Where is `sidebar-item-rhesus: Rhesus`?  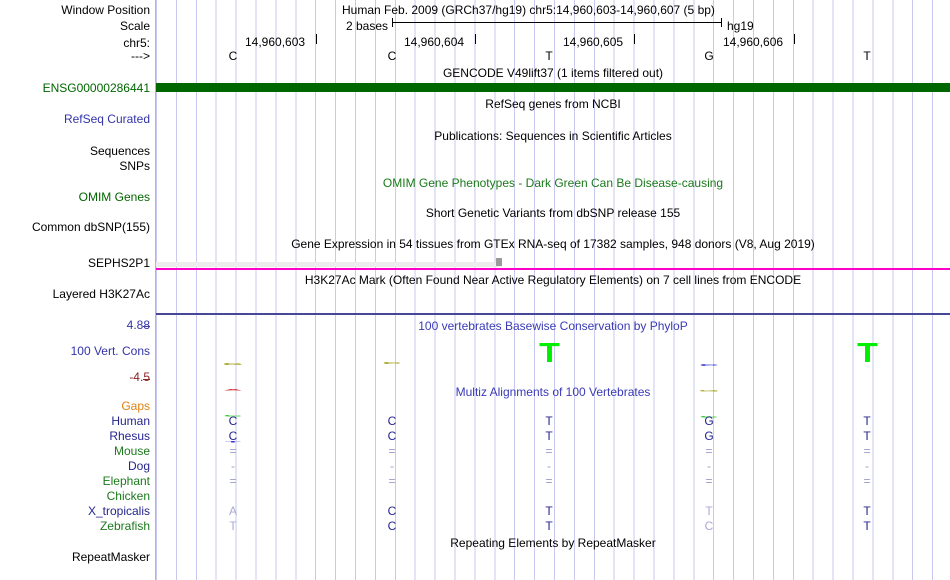
sidebar-item-rhesus: Rhesus is located at coordinates (129, 436).